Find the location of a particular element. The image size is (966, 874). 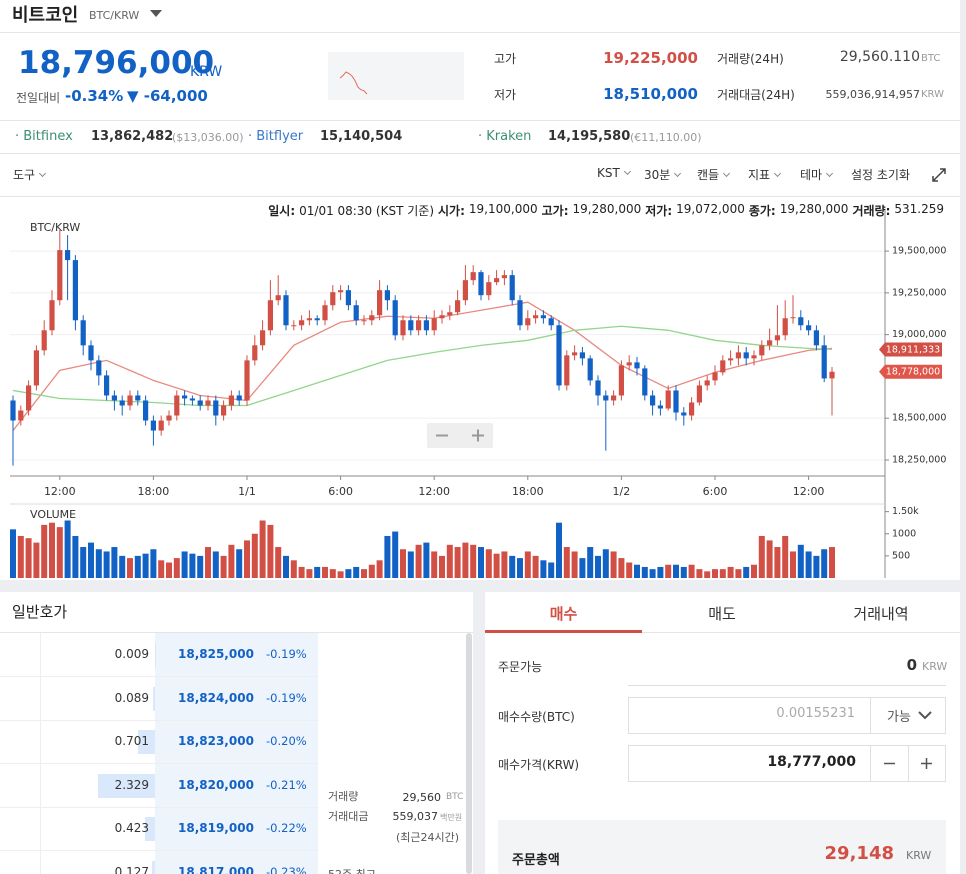

available-unit: KRW is located at coordinates (935, 666).